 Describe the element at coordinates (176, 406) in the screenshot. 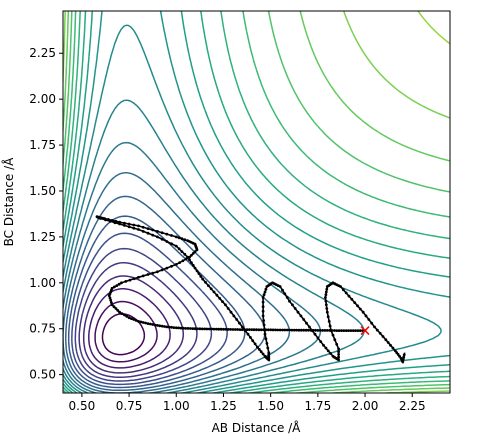

I see `x-tick-label: 1.00` at that location.